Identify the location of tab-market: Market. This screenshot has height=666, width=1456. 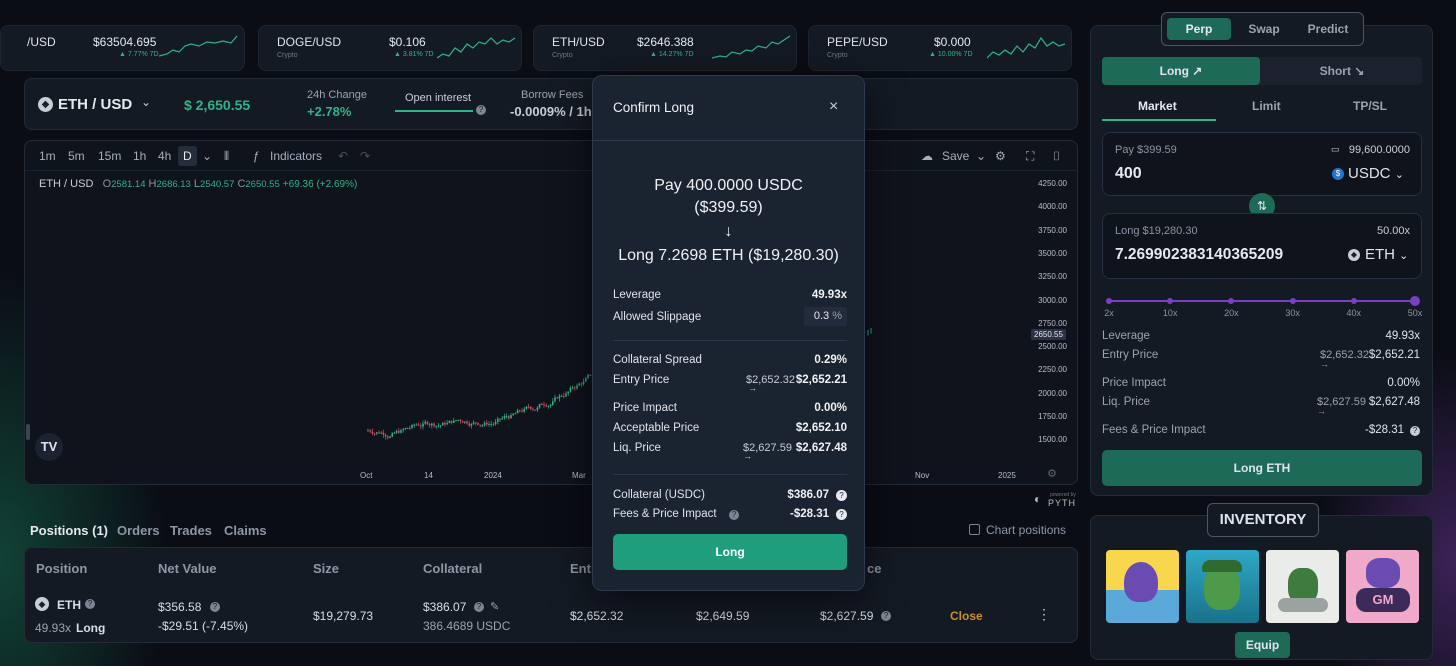
(1157, 106).